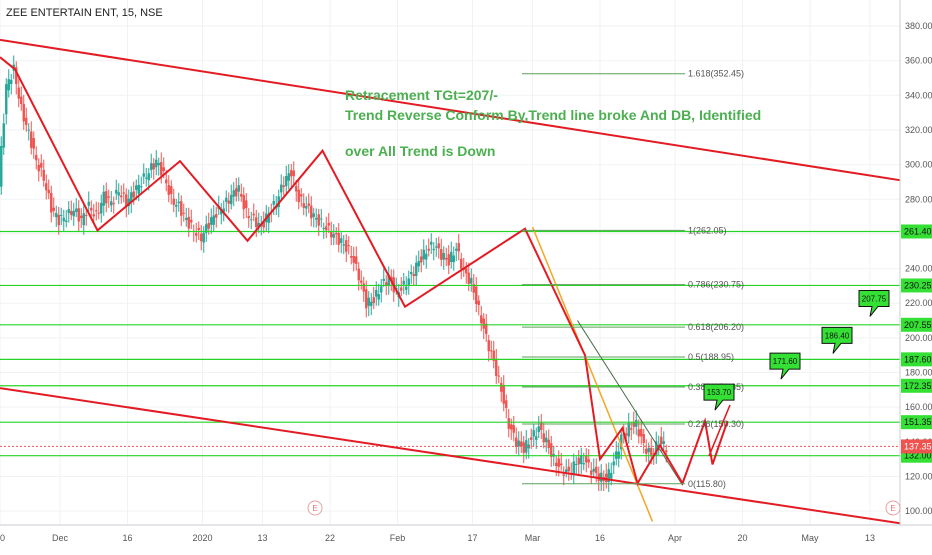 The height and width of the screenshot is (555, 932). What do you see at coordinates (2, 538) in the screenshot?
I see `time-tick-label: 20` at bounding box center [2, 538].